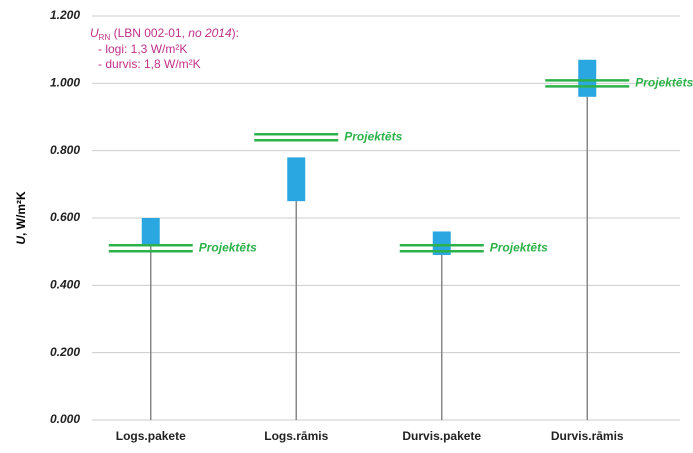  What do you see at coordinates (65, 150) in the screenshot?
I see `y-tick-label: 0.800` at bounding box center [65, 150].